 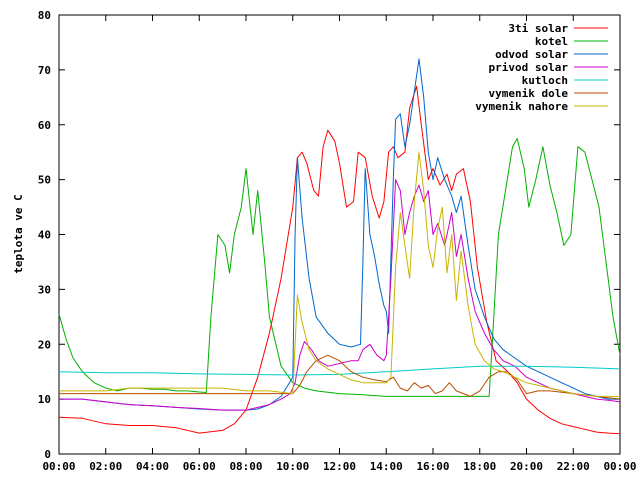 What do you see at coordinates (386, 466) in the screenshot?
I see `x-tick-label: 14:00` at bounding box center [386, 466].